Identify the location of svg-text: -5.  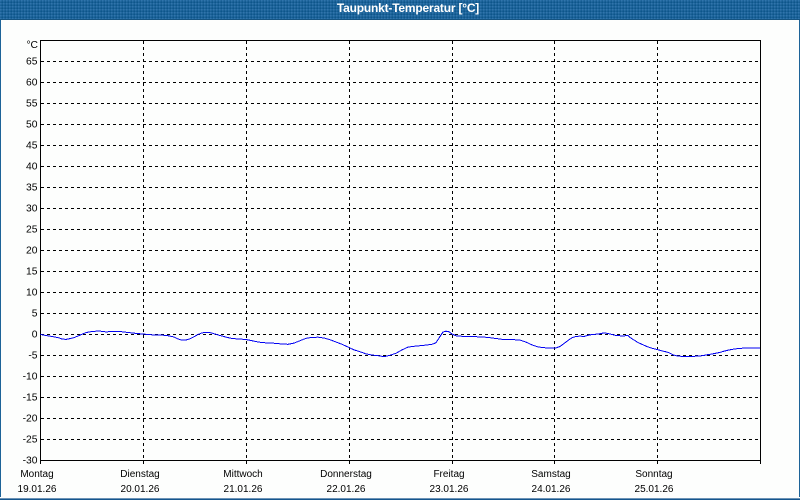
(32, 356).